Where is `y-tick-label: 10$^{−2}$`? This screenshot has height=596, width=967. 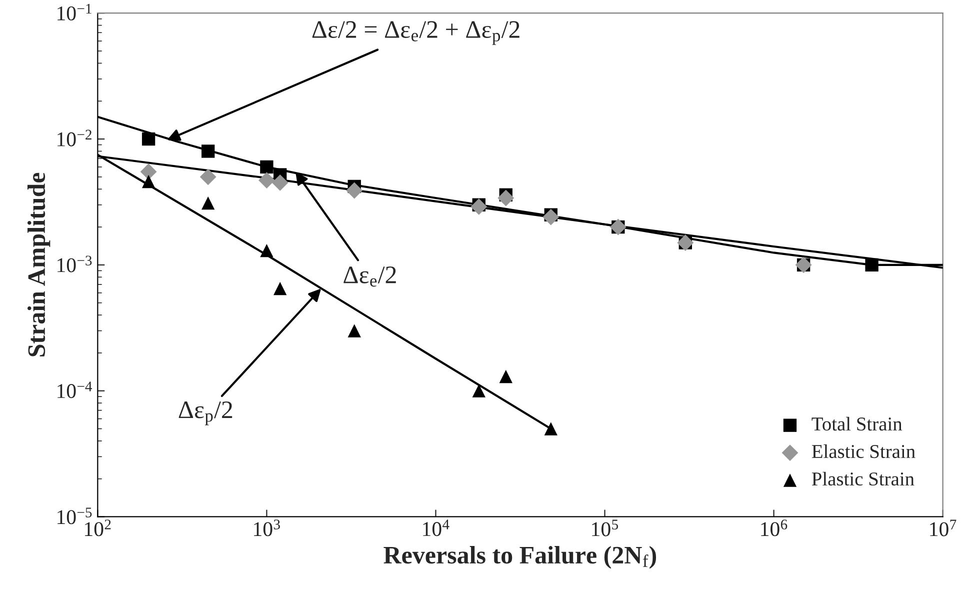 y-tick-label: 10$^{−2}$ is located at coordinates (75, 138).